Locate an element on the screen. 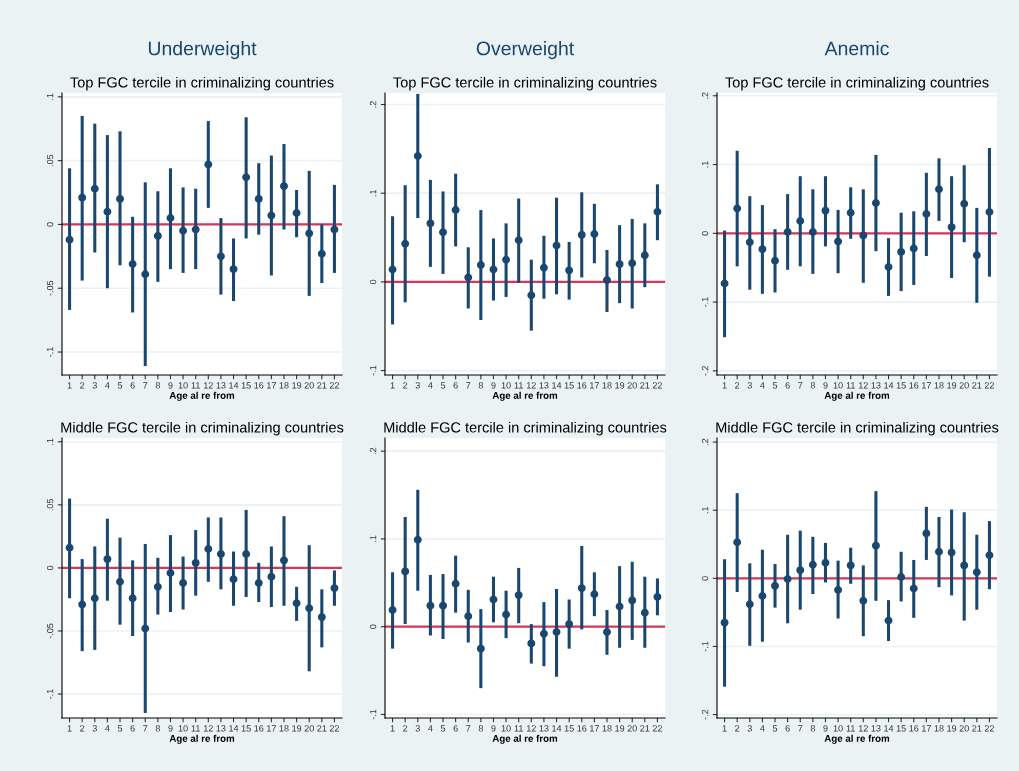 This screenshot has width=1019, height=771. x-tick-label: 16 is located at coordinates (259, 728).